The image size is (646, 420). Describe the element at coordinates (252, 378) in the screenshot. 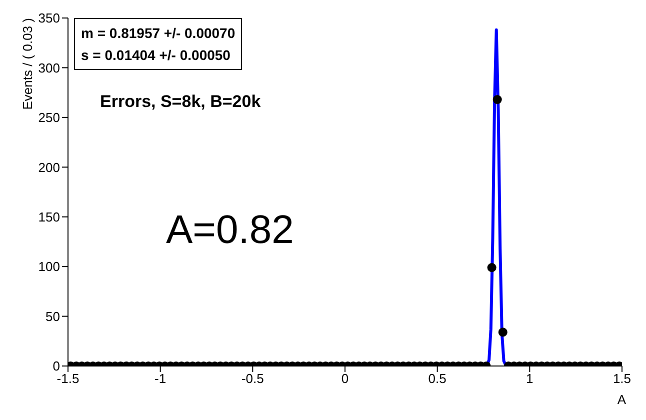

I see `x-tick-label: -0.5` at that location.